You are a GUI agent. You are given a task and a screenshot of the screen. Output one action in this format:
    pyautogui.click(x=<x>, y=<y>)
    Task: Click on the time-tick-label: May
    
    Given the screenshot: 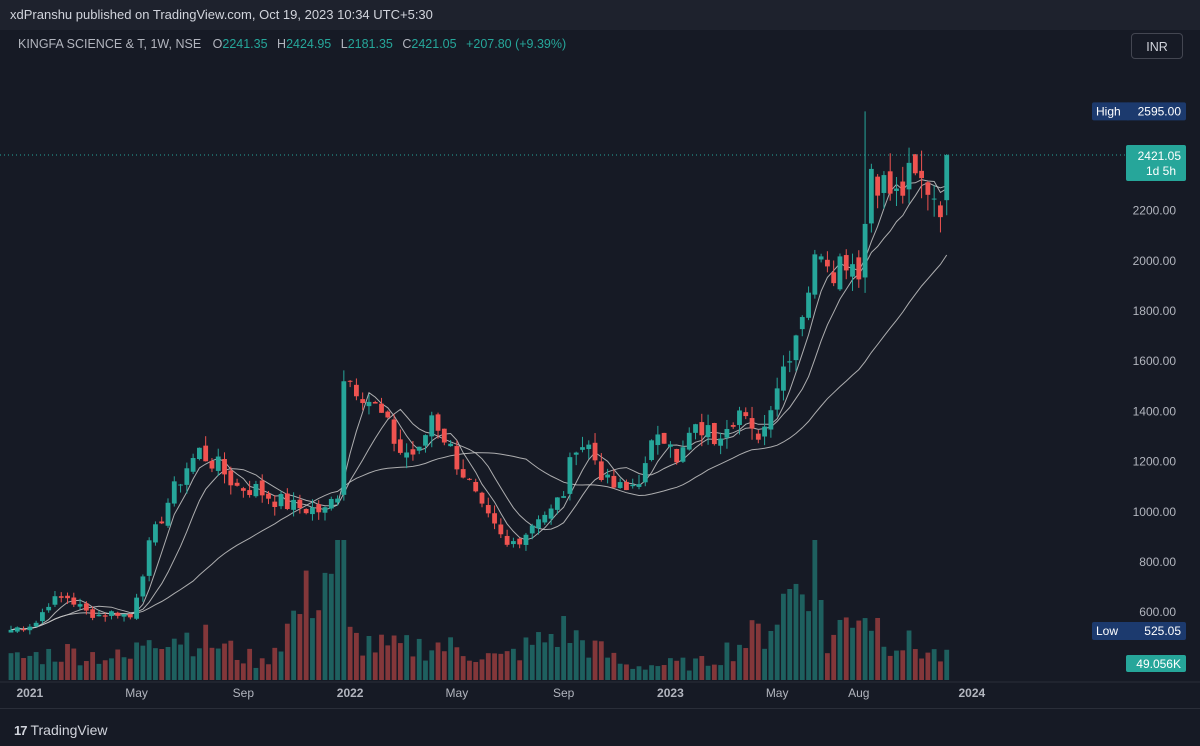 What is the action you would take?
    pyautogui.click(x=777, y=693)
    